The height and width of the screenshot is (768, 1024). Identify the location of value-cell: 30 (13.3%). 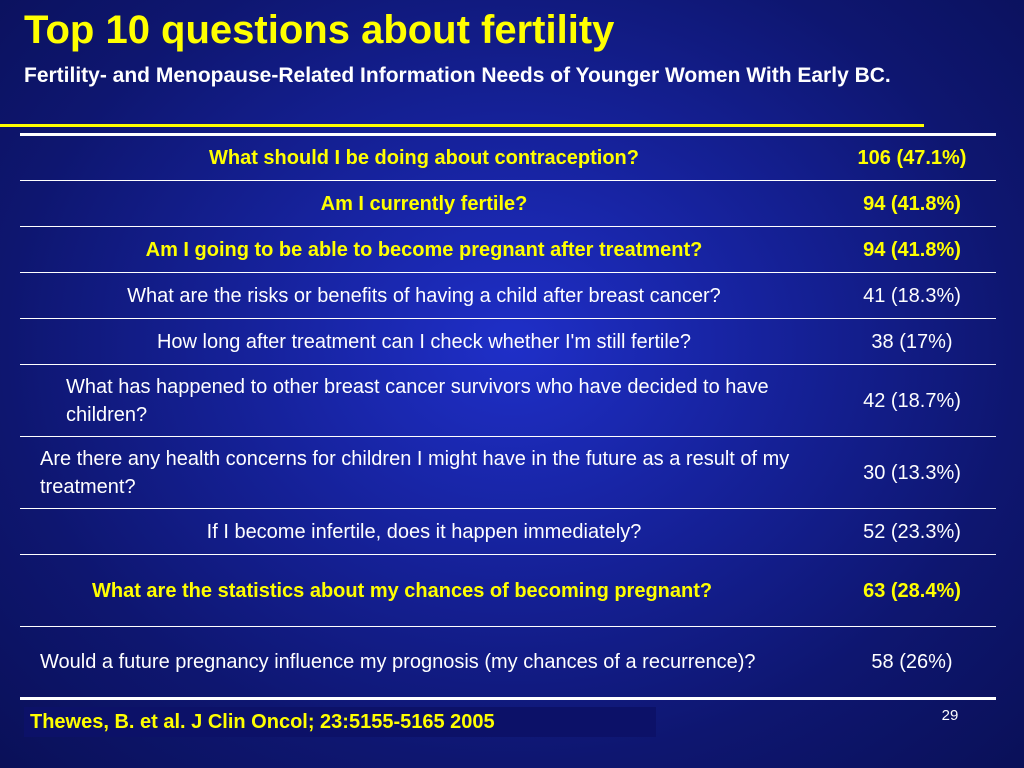
(912, 472).